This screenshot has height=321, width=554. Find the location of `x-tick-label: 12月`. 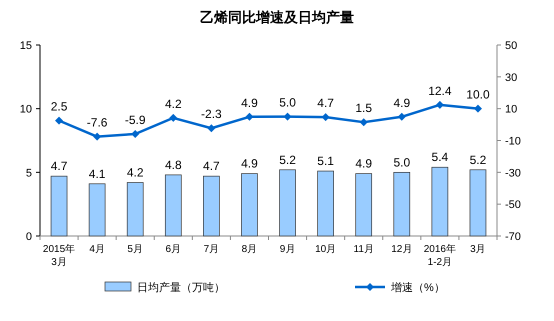

x-tick-label: 12月 is located at coordinates (401, 249).